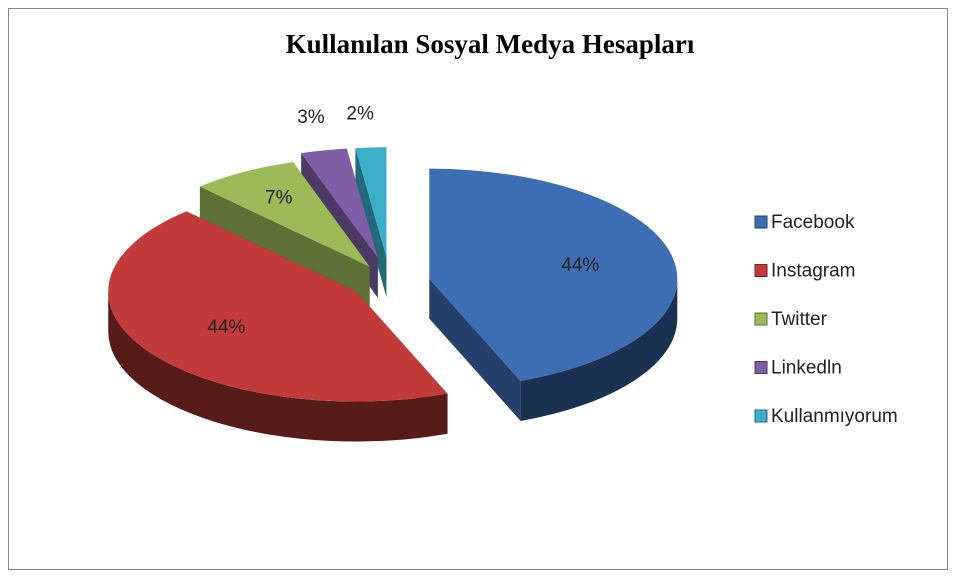 This screenshot has width=957, height=579. I want to click on legend-label: Twitter, so click(799, 319).